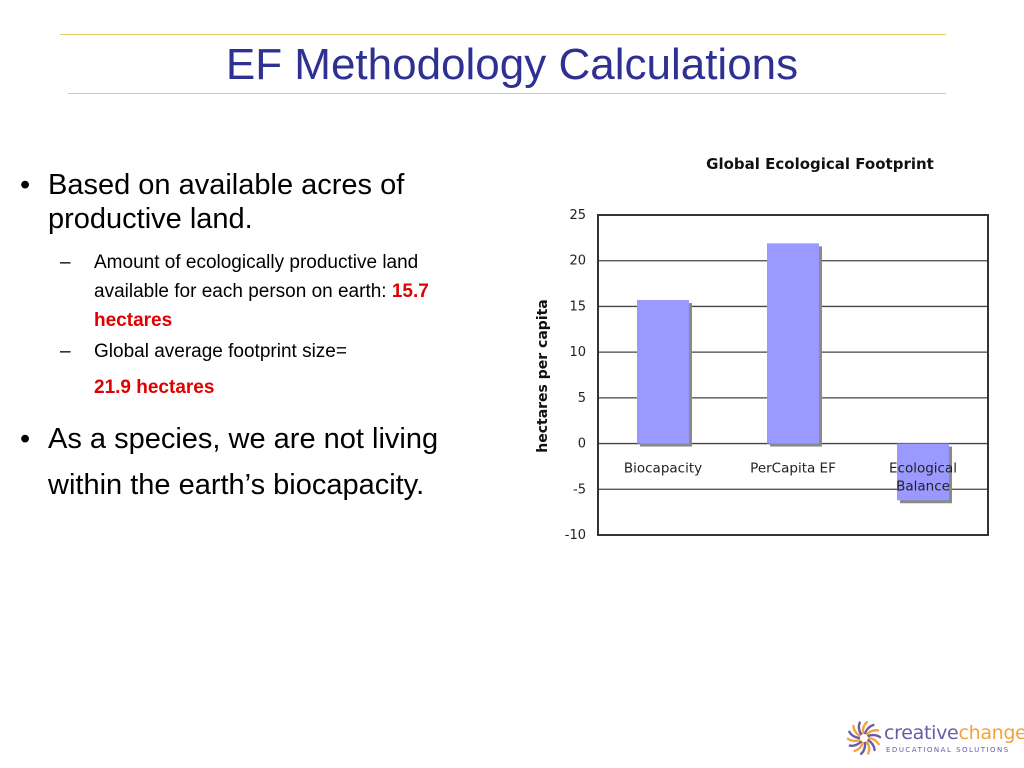  I want to click on bar-biocapacity, so click(663, 372).